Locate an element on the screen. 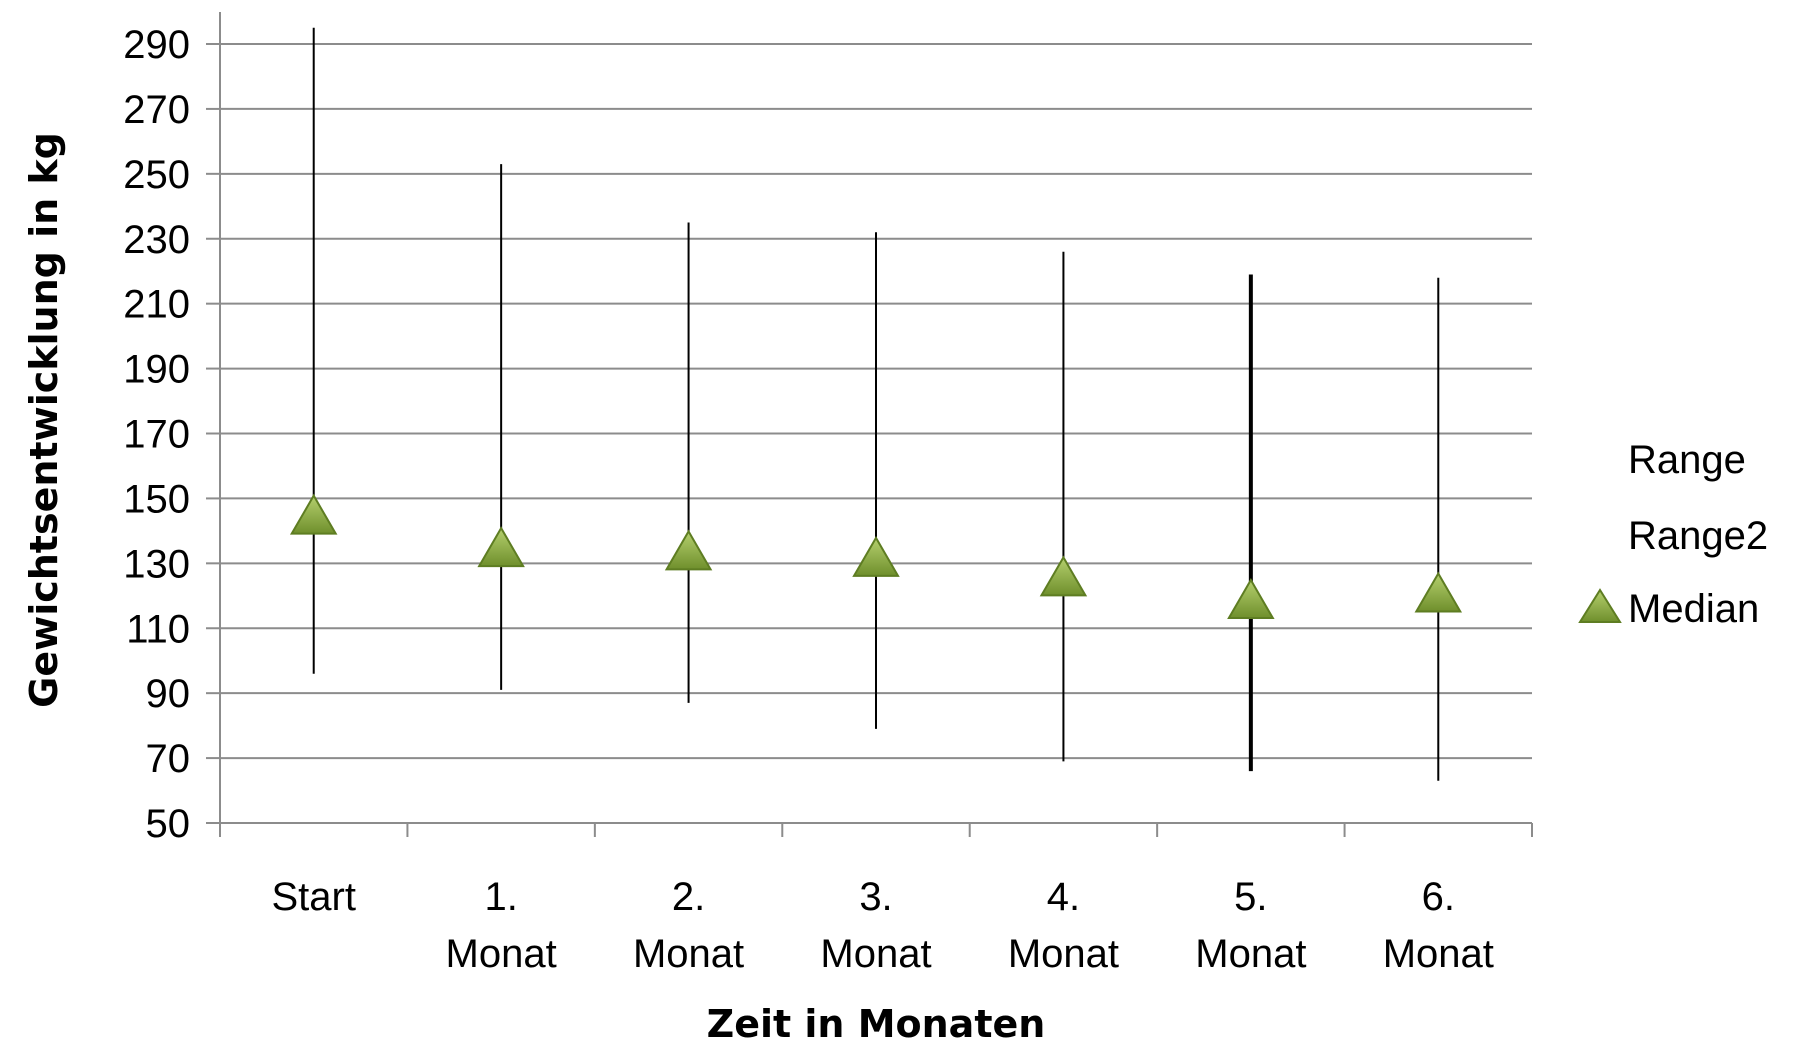  x-tick-label-line: 6. is located at coordinates (1438, 897).